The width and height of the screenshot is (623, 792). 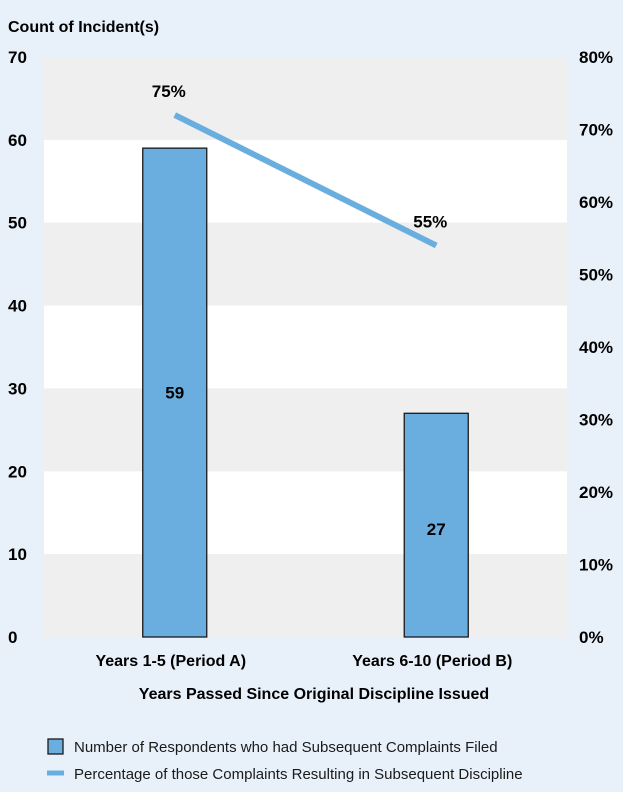 What do you see at coordinates (432, 661) in the screenshot?
I see `x-tick-label: Years 6-10 (Period B)` at bounding box center [432, 661].